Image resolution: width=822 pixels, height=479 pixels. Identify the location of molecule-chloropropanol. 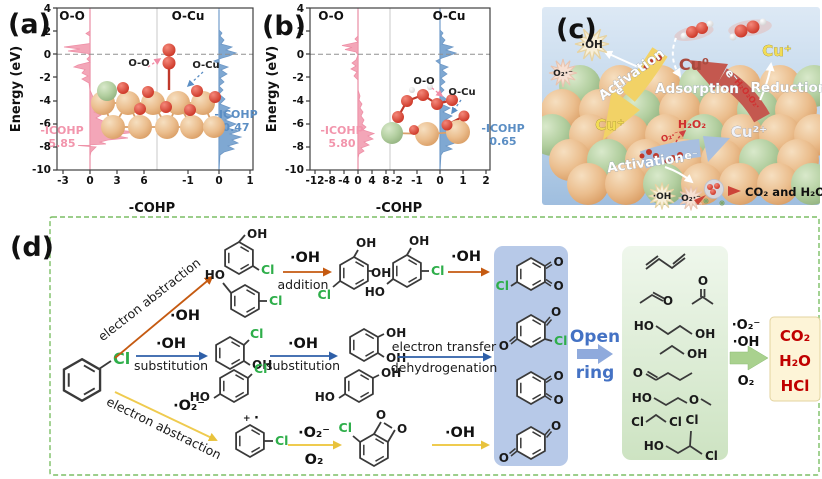
(684, 442).